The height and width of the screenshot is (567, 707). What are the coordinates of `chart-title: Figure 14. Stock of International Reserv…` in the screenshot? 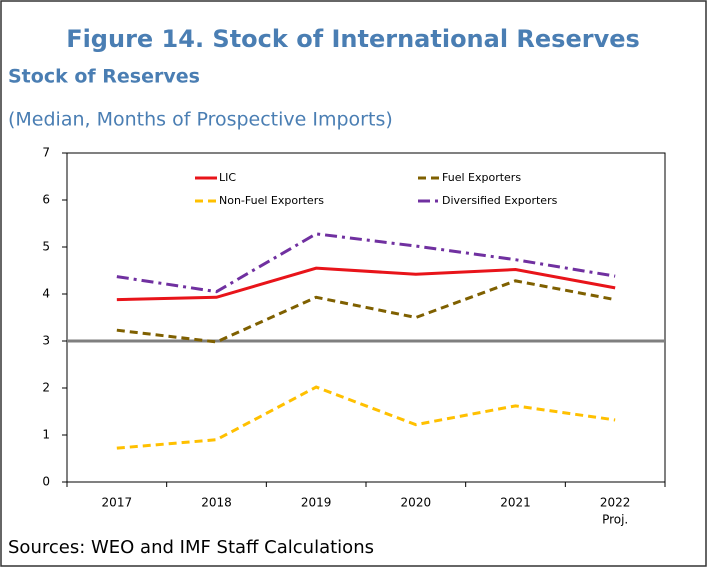 It's located at (353, 39).